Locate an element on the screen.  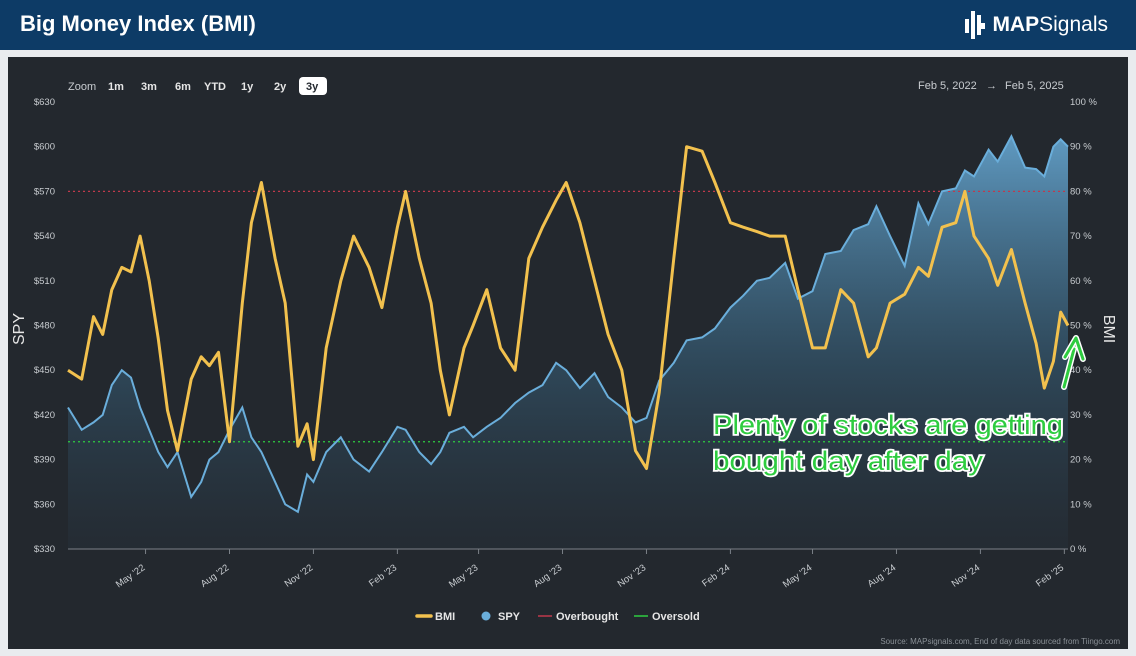
zoom-button-1m: 1m is located at coordinates (116, 87).